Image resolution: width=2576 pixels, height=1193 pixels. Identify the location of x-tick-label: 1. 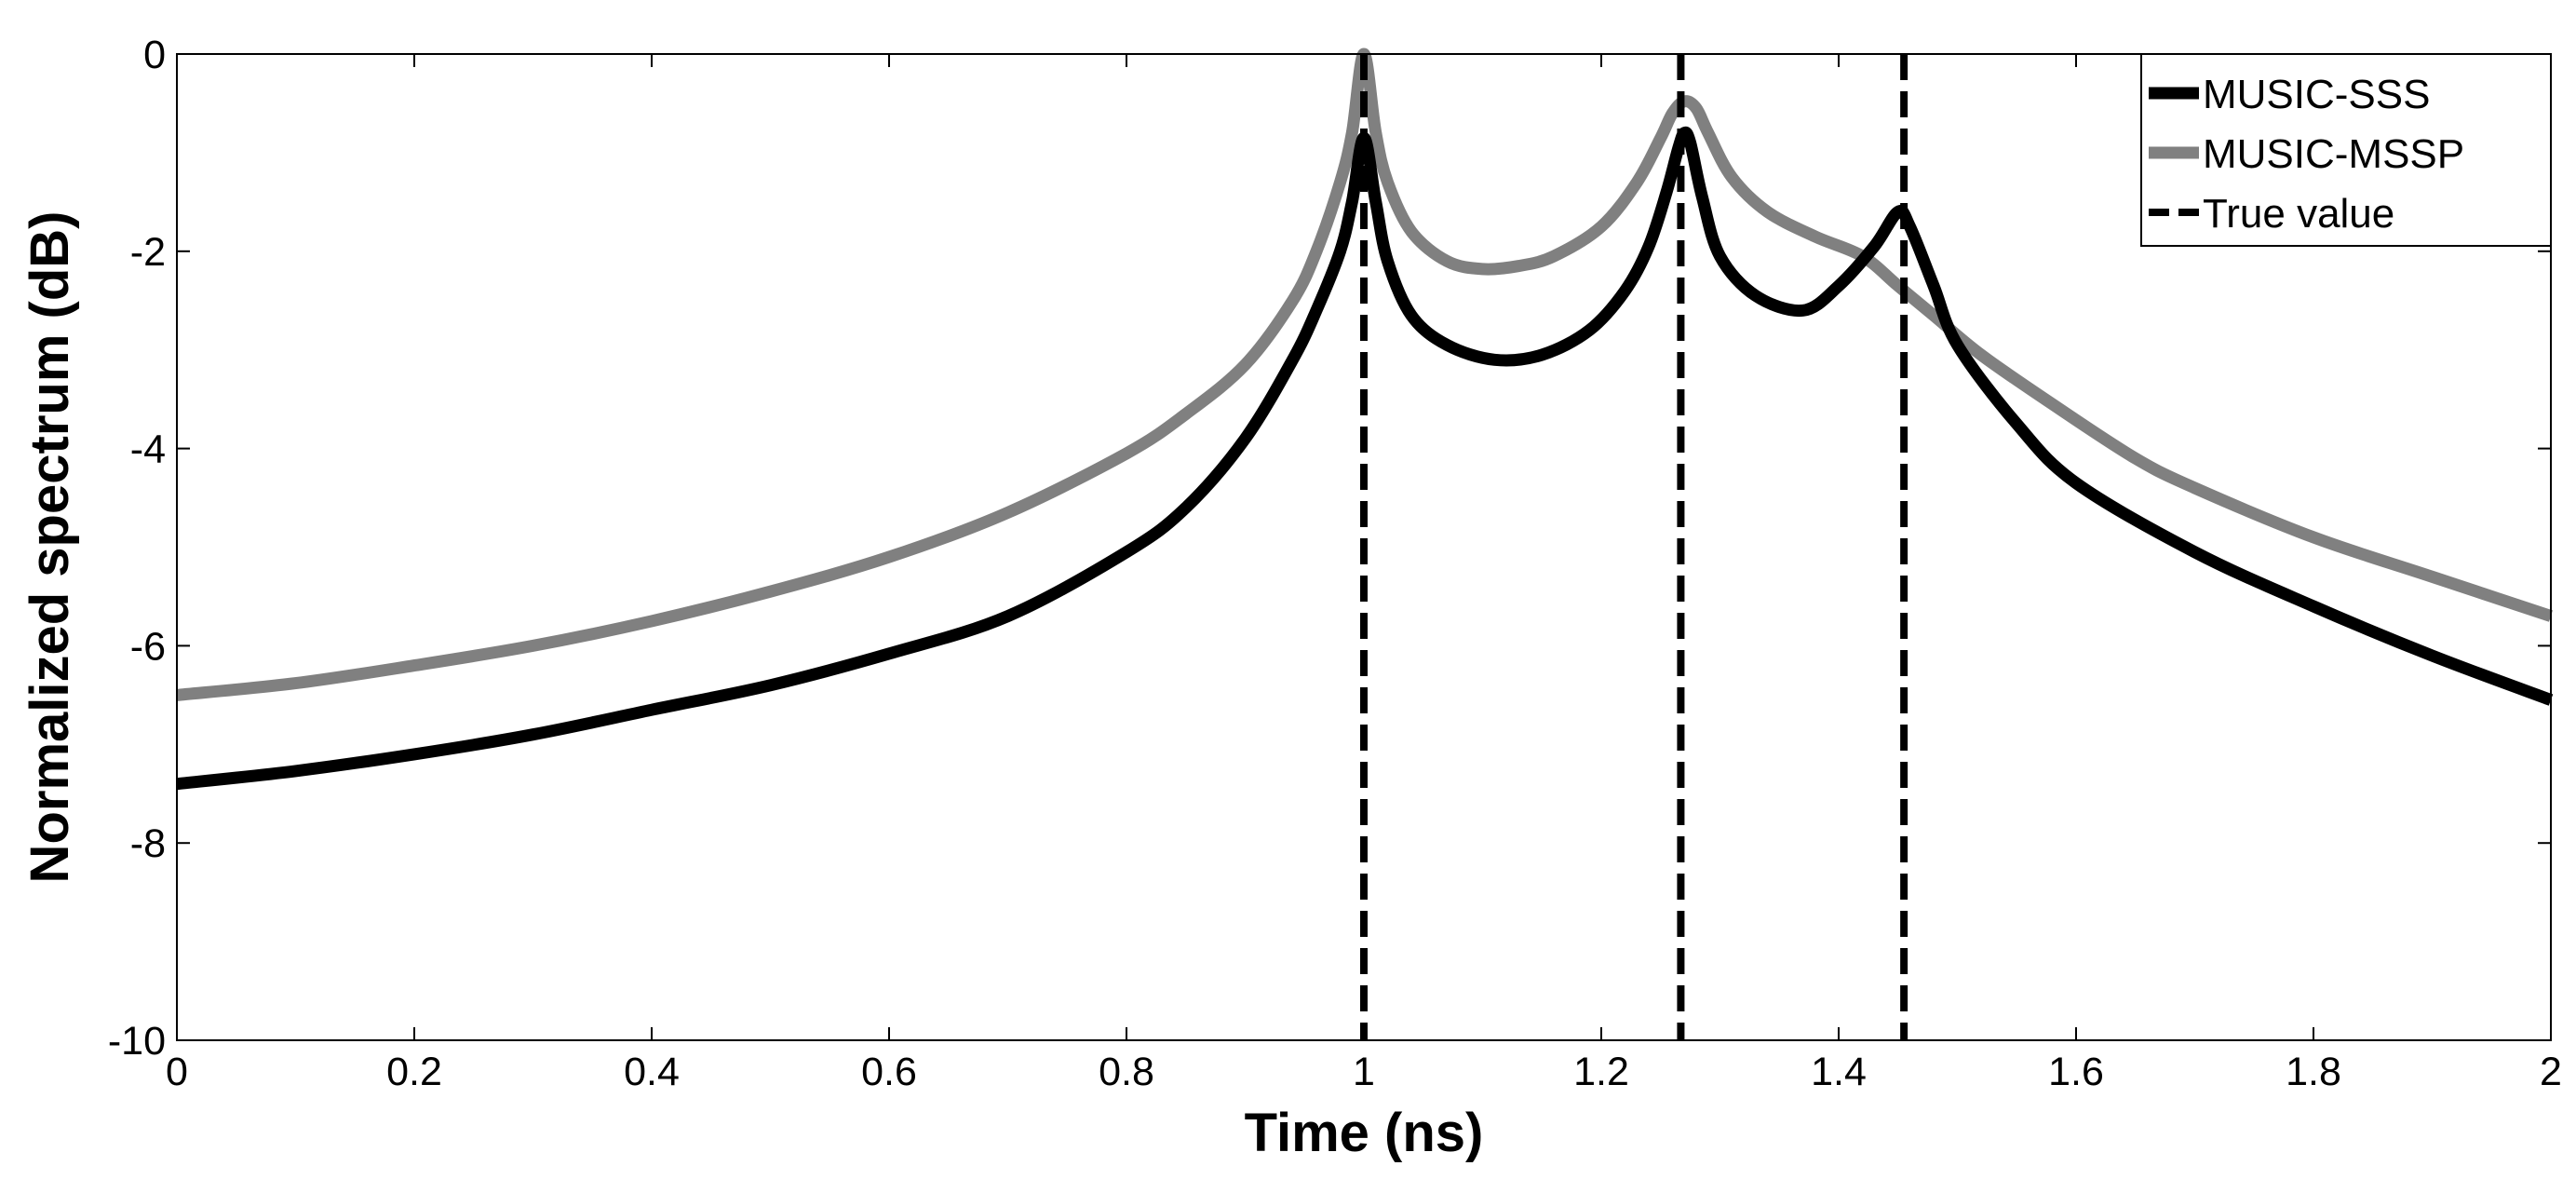
(1364, 1072).